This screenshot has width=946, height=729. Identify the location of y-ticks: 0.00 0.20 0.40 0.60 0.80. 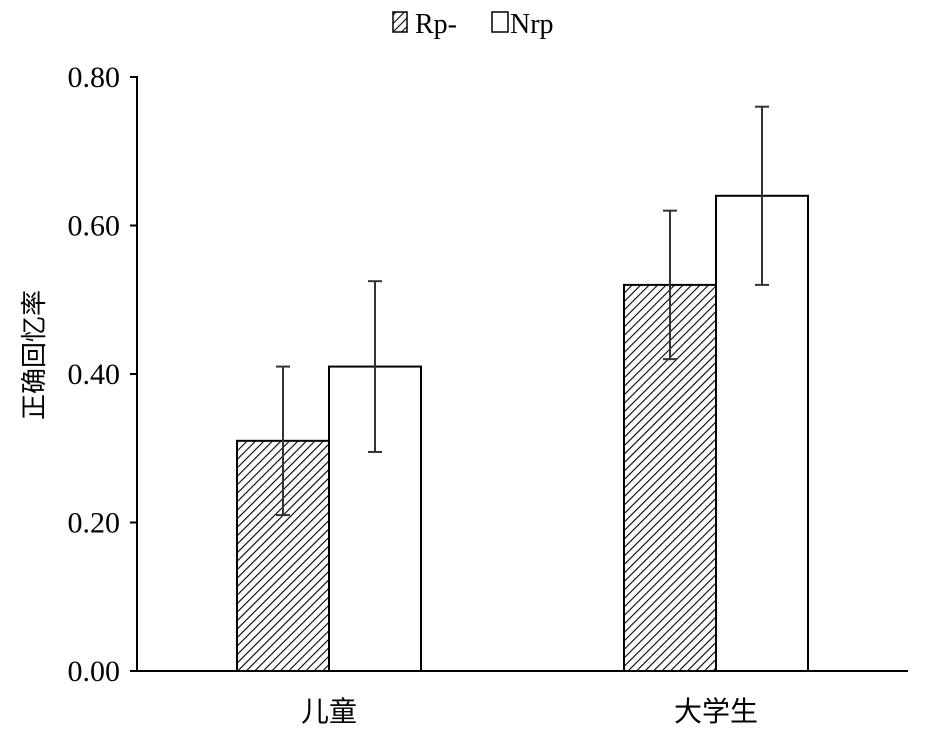
(102, 374).